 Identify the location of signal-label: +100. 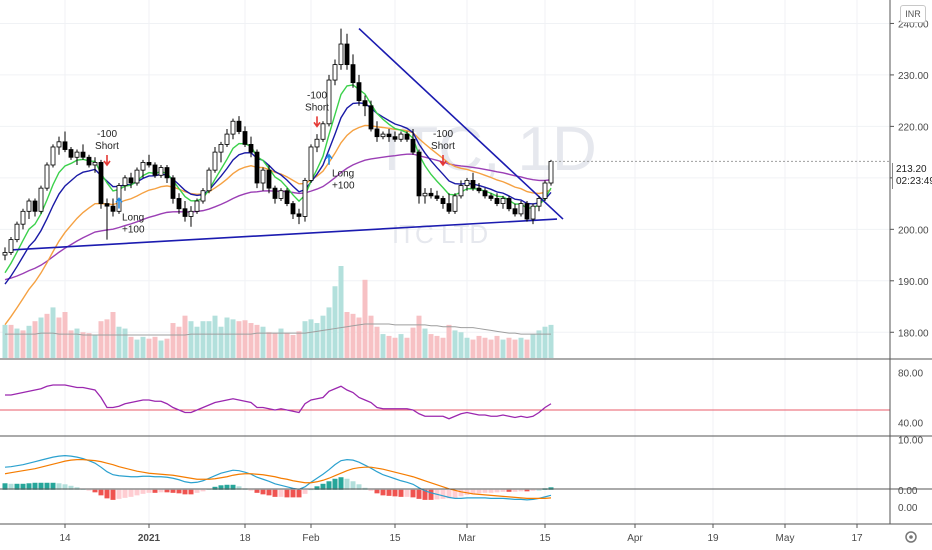
(133, 229).